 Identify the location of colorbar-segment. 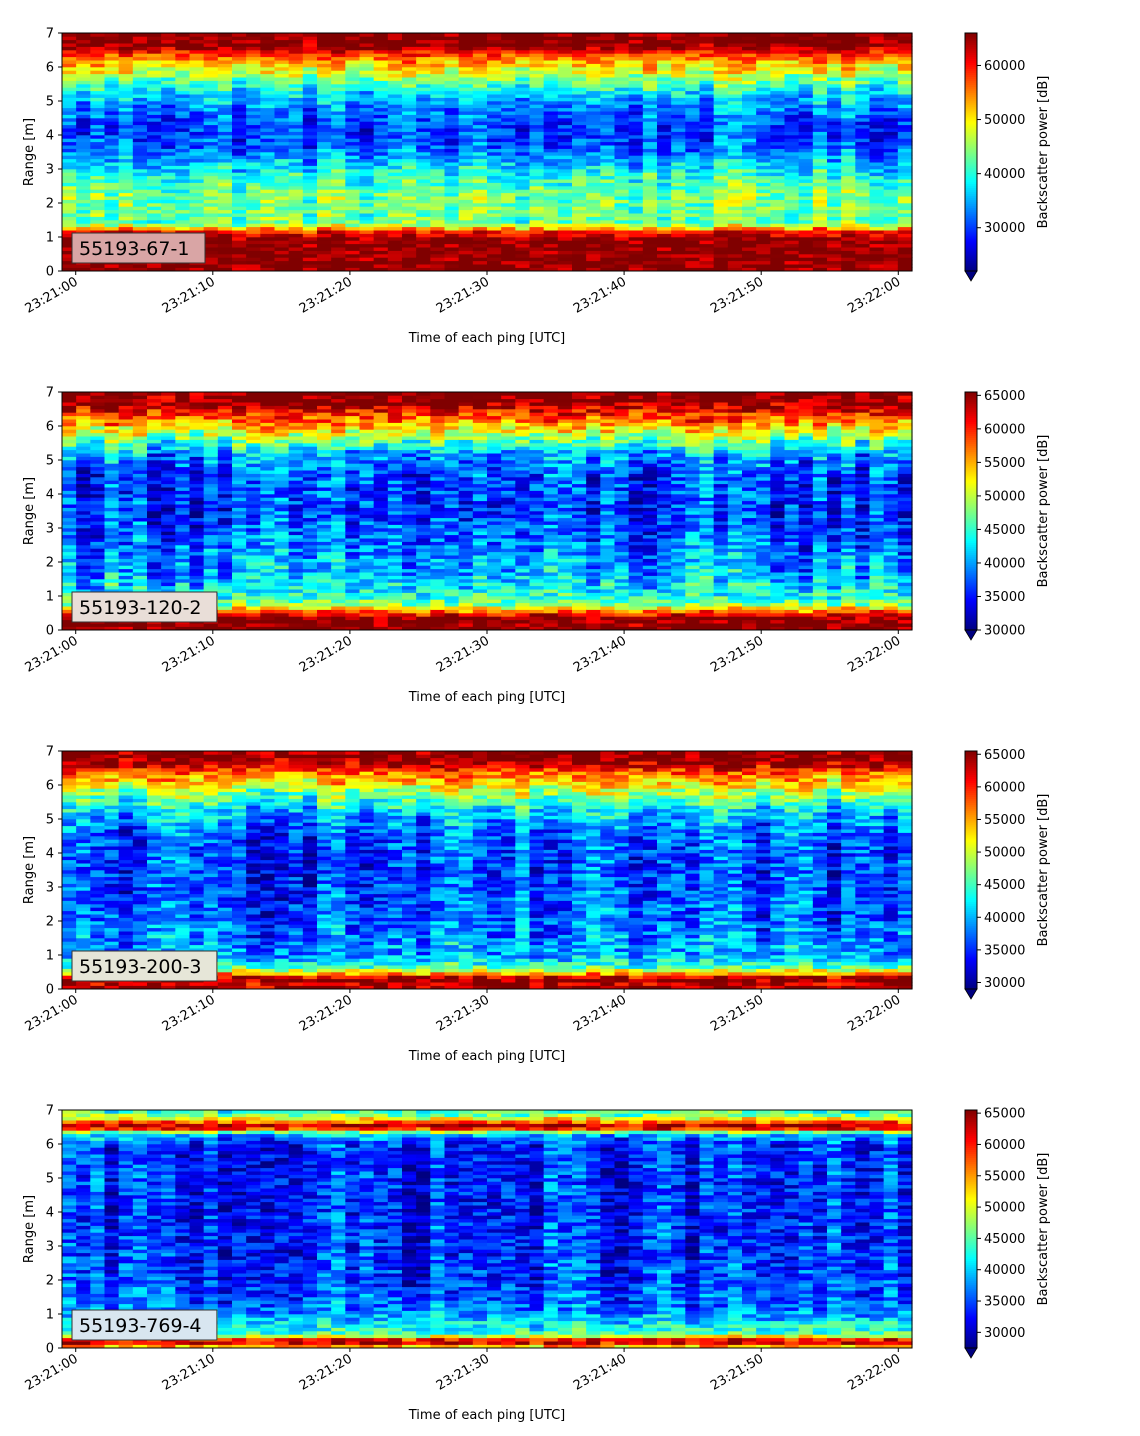
(971, 75).